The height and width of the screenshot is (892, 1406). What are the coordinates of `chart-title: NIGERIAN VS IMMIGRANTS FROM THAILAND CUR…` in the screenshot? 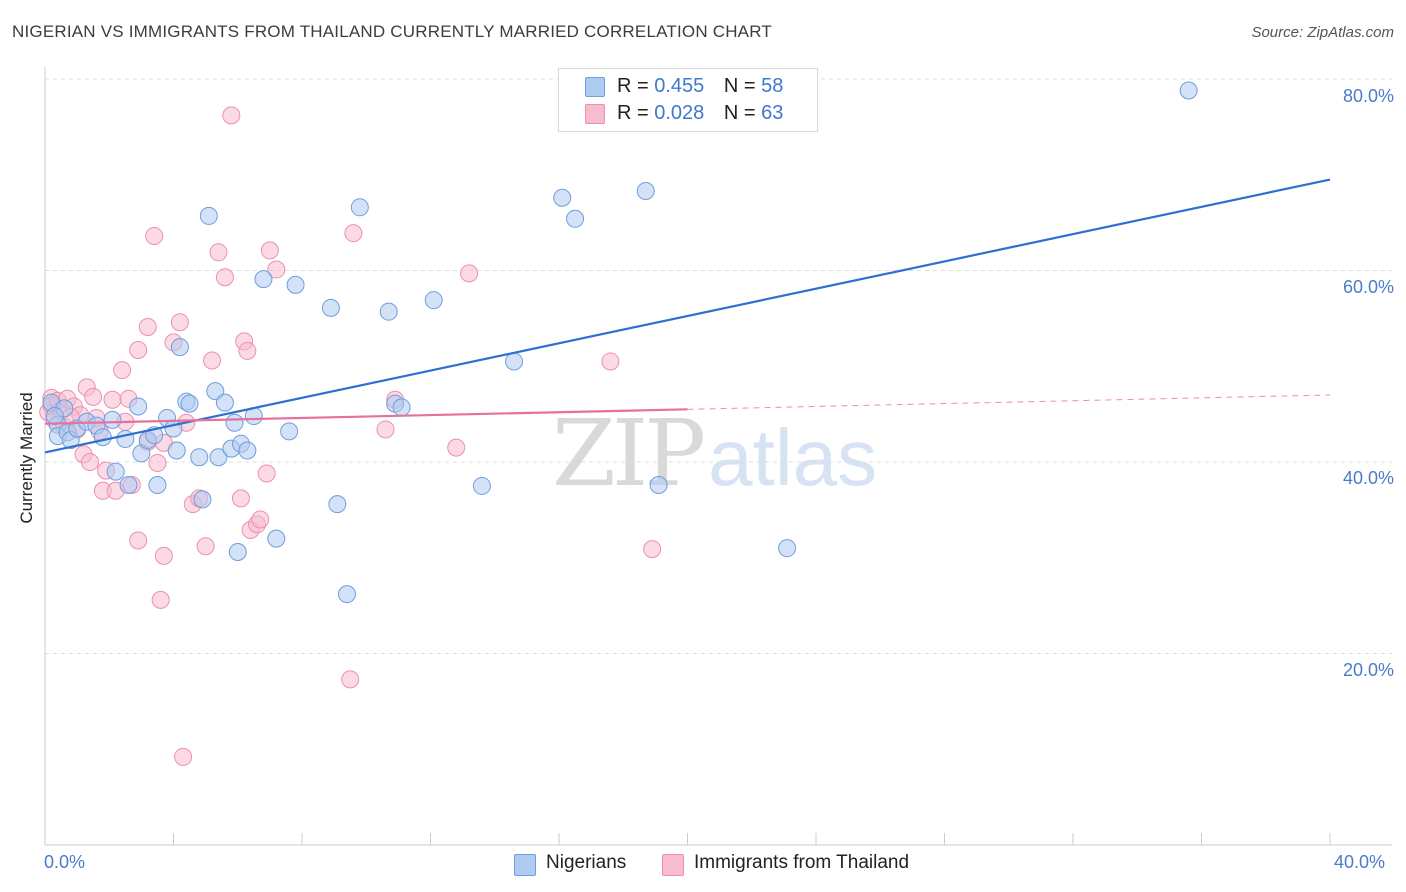 It's located at (392, 31).